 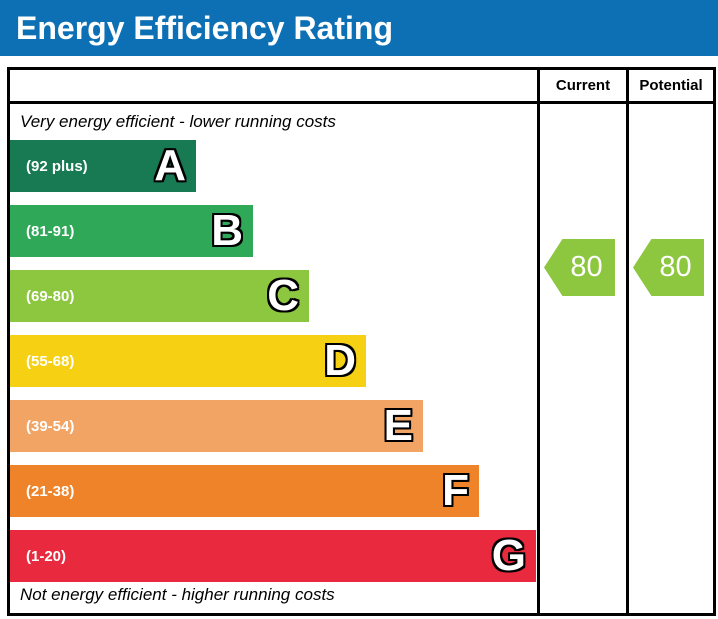 I want to click on band-e: (39-54) E, so click(x=216, y=426).